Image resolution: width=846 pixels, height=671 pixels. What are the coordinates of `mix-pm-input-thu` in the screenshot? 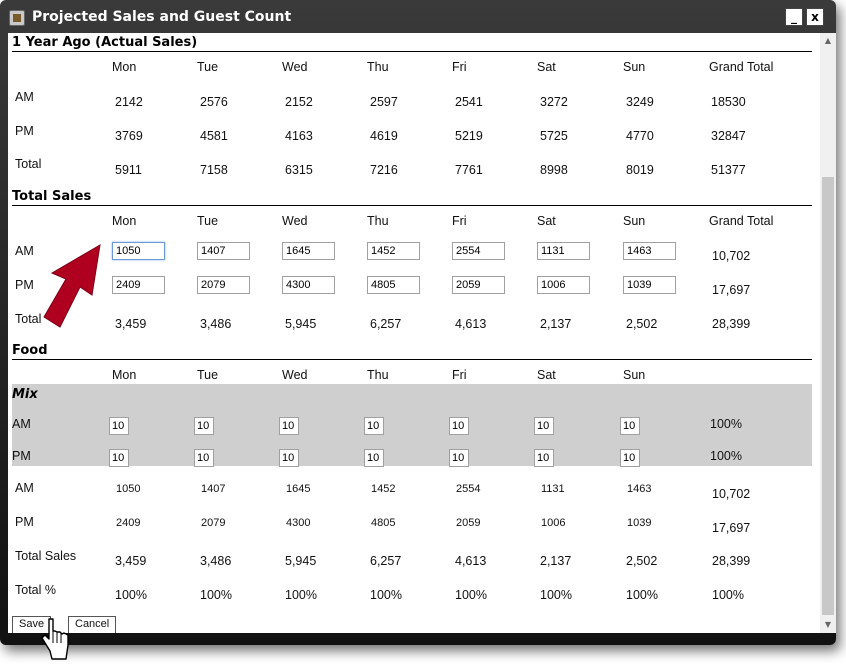 It's located at (374, 458).